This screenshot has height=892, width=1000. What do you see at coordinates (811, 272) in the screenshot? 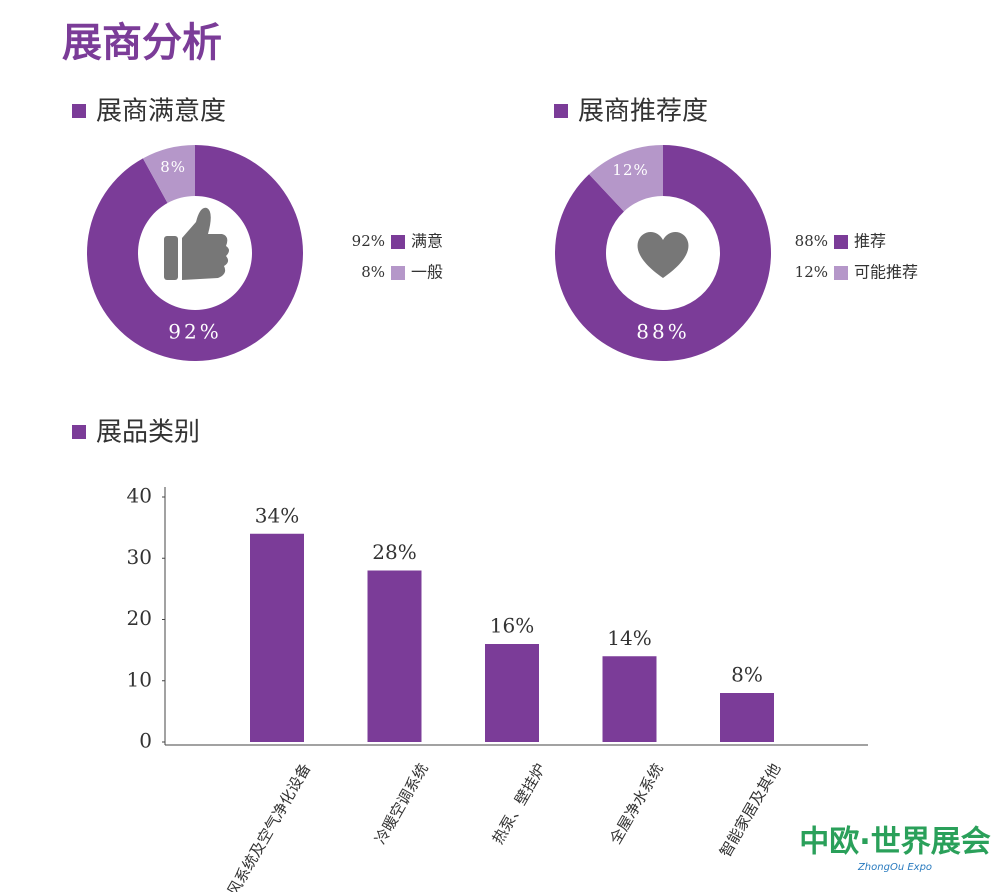
I see `legend-value: 12%` at bounding box center [811, 272].